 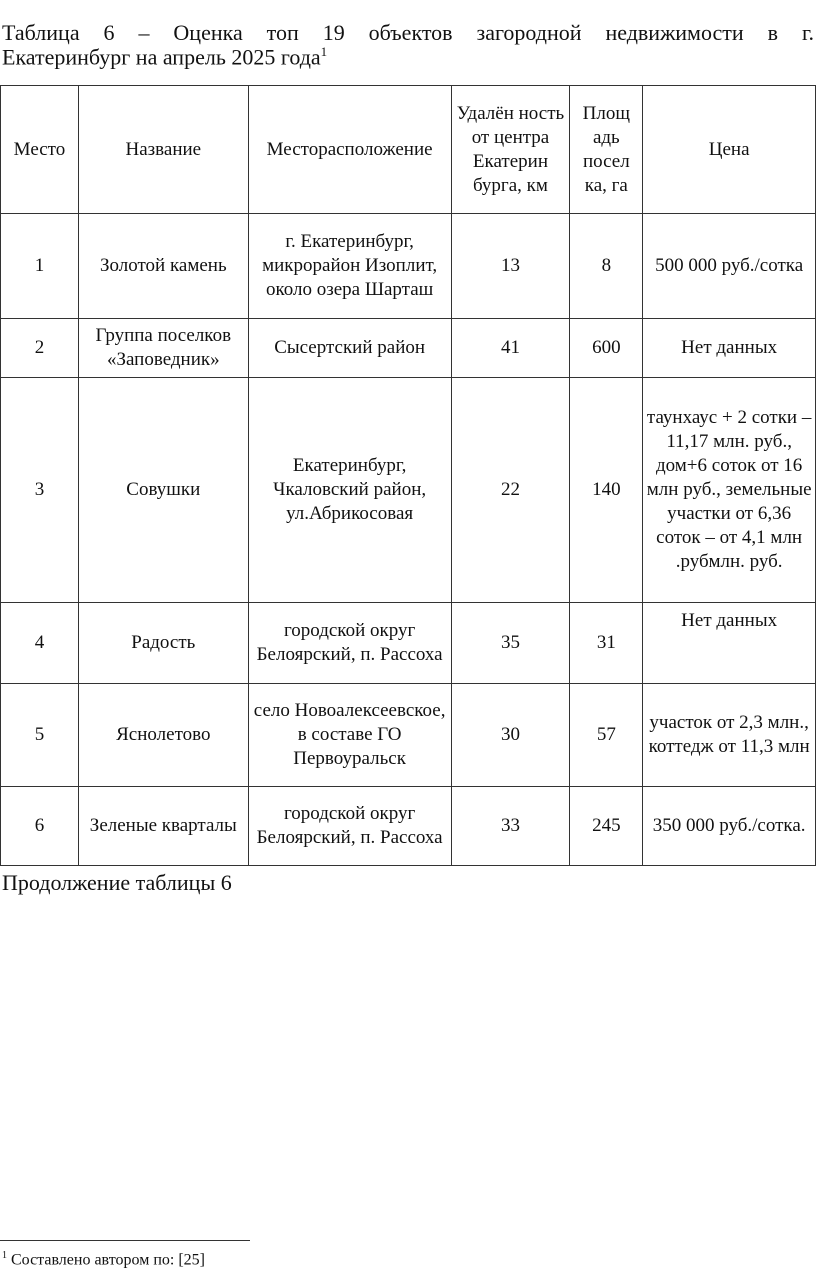 What do you see at coordinates (606, 643) in the screenshot?
I see `cell-area: 31` at bounding box center [606, 643].